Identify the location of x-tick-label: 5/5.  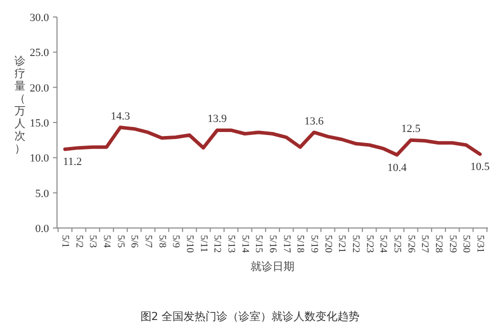
(120, 241).